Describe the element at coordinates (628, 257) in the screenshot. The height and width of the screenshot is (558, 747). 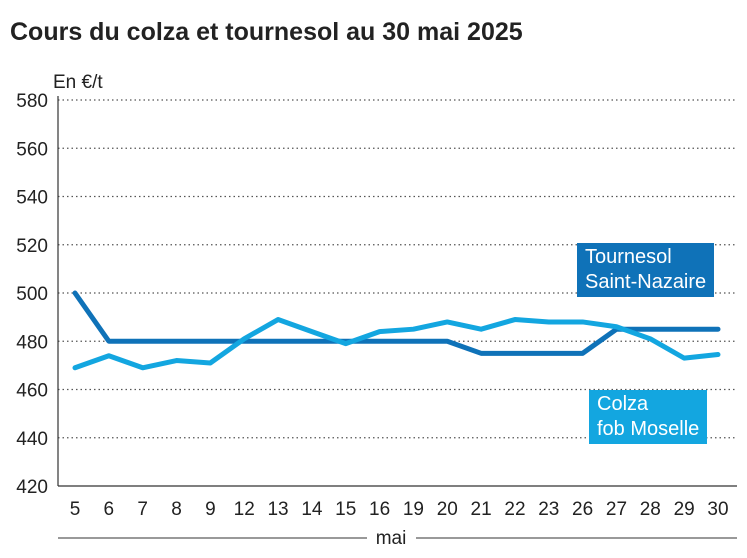
I see `legend-tournesol-line1: Tournesol` at that location.